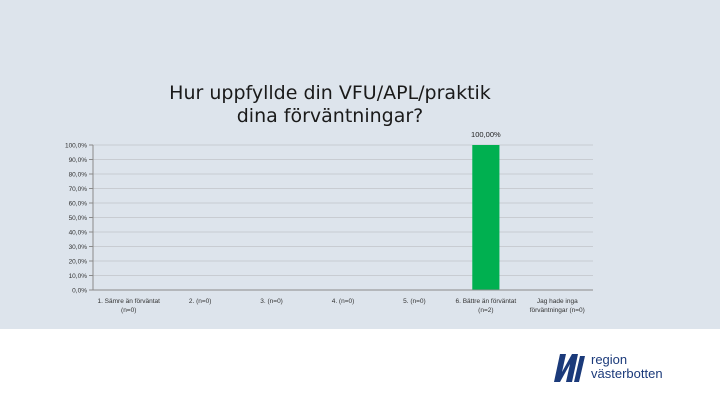  I want to click on y-tick-label: 70,0%, so click(78, 189).